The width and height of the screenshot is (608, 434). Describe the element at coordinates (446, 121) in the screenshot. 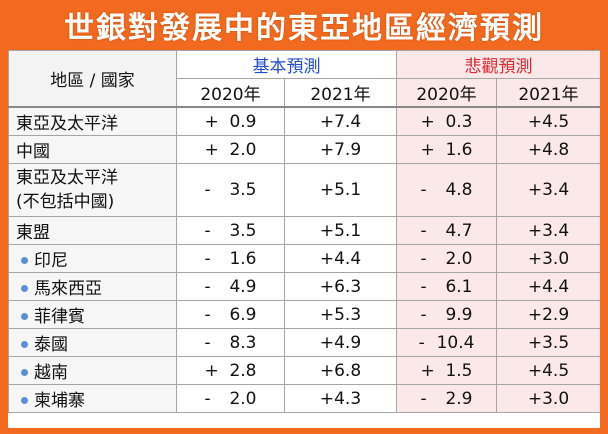

I see `pessimistic-2020-cell: +0.3` at that location.